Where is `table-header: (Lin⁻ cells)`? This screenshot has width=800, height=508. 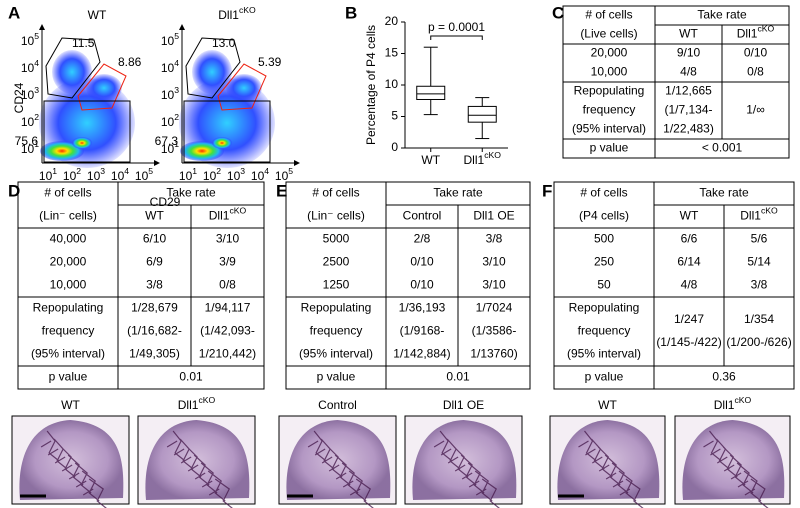 table-header: (Lin⁻ cells) is located at coordinates (336, 216).